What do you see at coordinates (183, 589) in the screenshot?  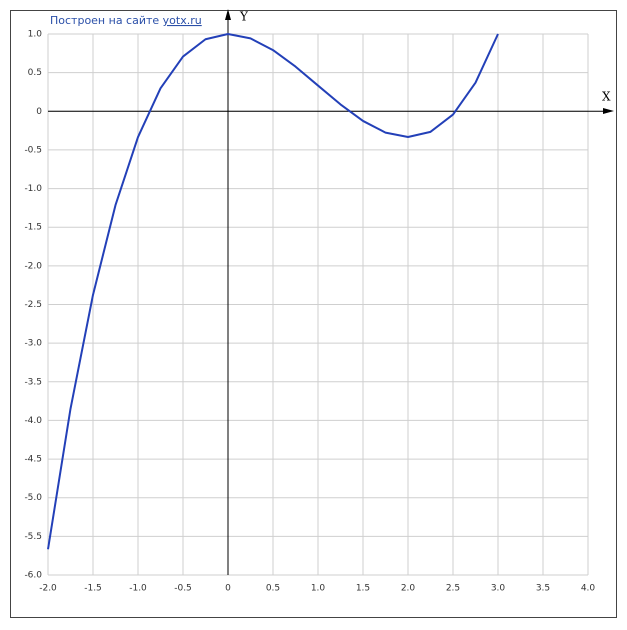 I see `x-tick-label: -0.5` at bounding box center [183, 589].